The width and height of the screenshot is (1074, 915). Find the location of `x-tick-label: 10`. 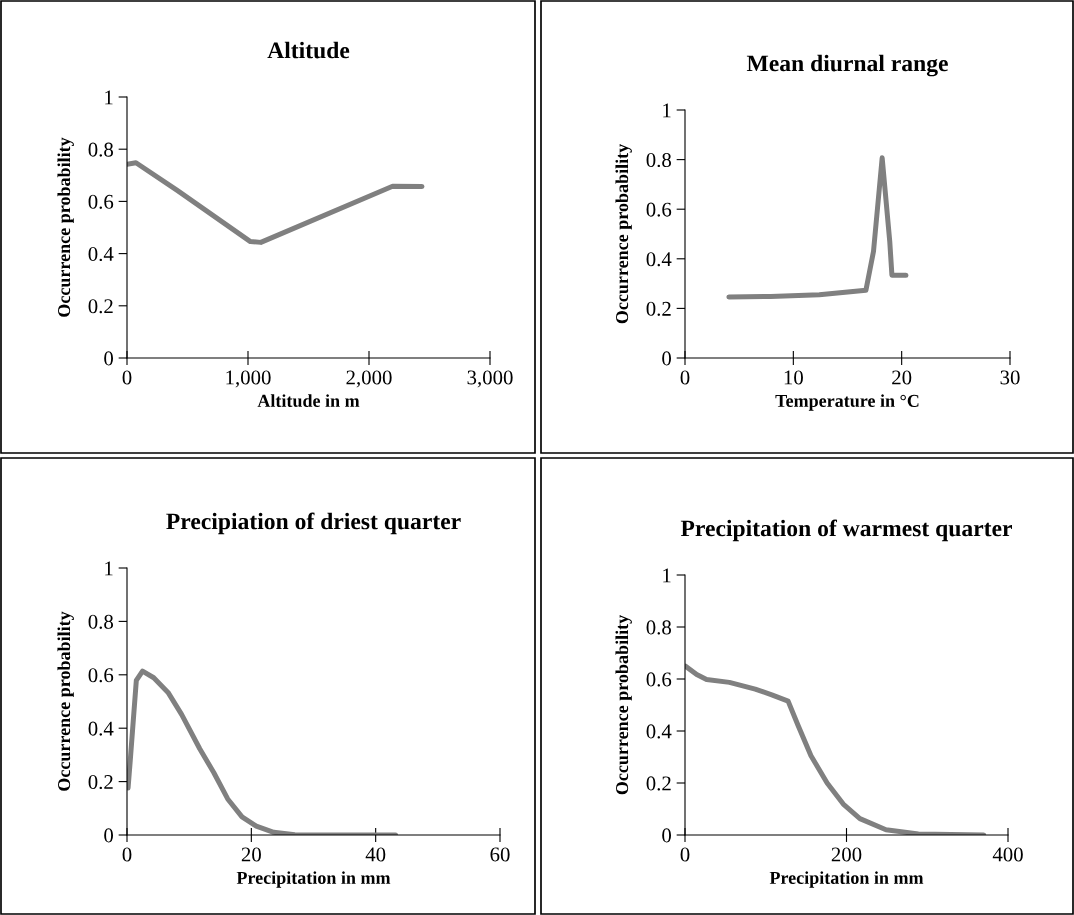

x-tick-label: 10 is located at coordinates (793, 377).